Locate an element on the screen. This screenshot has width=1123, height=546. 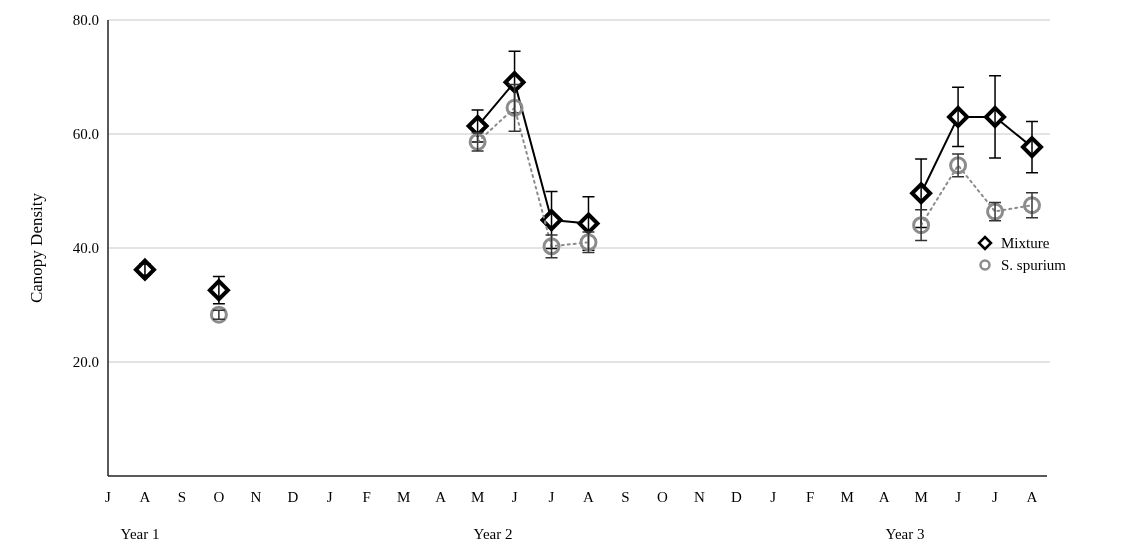
y-tick-label: 20.0 is located at coordinates (85, 362).